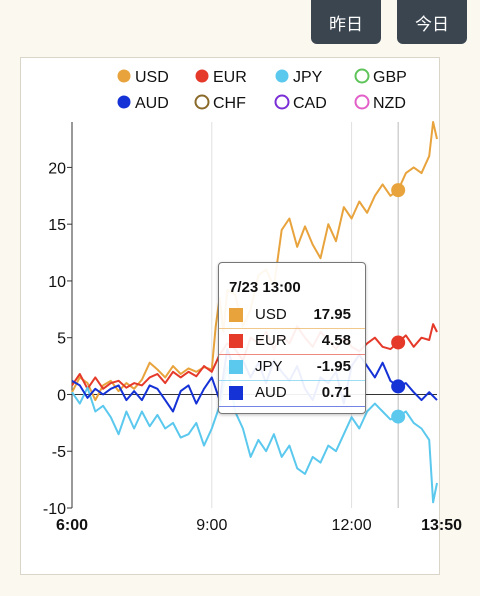  What do you see at coordinates (346, 22) in the screenshot?
I see `yesterday-button: 昨日` at bounding box center [346, 22].